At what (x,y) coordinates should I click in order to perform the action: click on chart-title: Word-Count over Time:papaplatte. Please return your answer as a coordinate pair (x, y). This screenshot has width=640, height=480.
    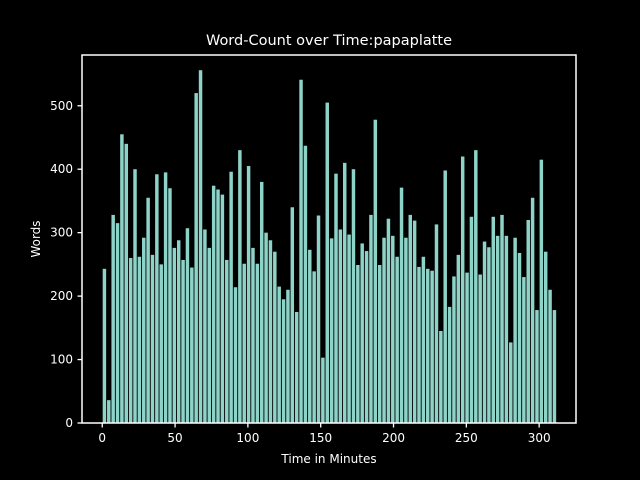
    Looking at the image, I should click on (329, 41).